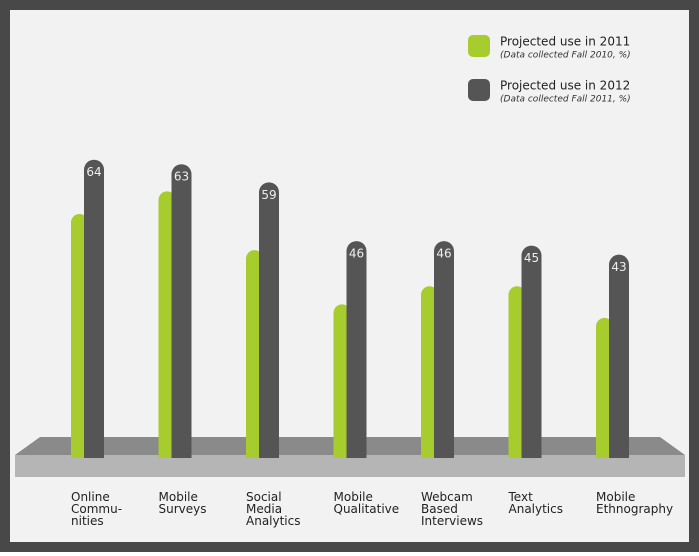  I want to click on data-label: 45, so click(531, 258).